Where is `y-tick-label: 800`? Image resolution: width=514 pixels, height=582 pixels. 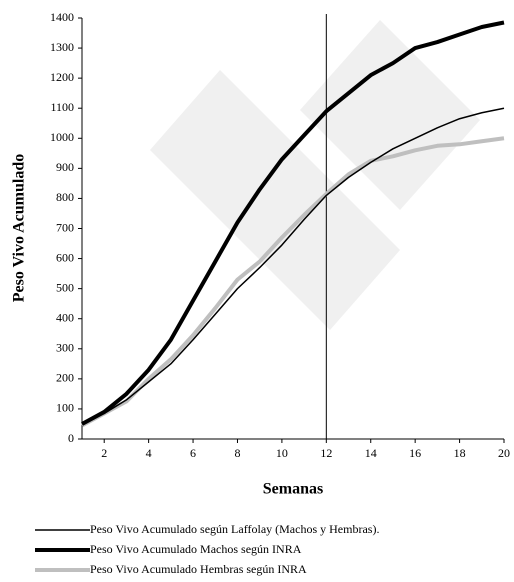 y-tick-label: 800 is located at coordinates (65, 197).